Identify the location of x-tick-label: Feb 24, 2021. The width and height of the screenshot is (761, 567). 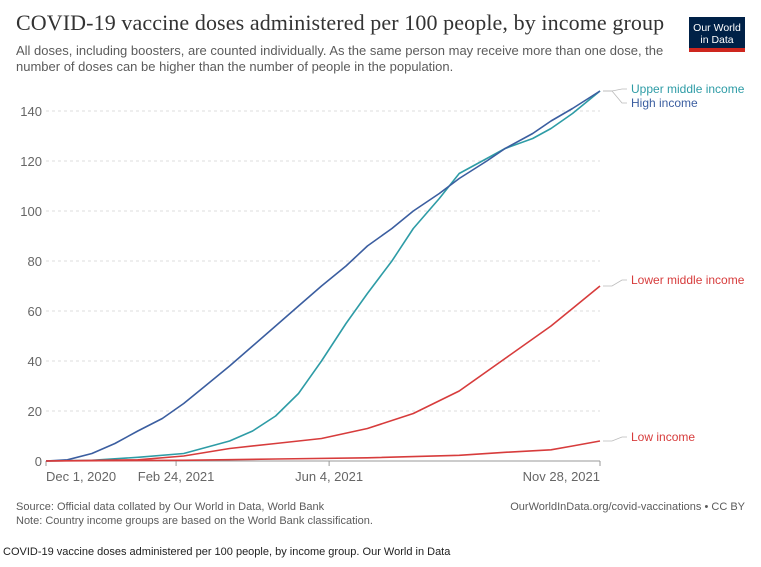
(176, 476).